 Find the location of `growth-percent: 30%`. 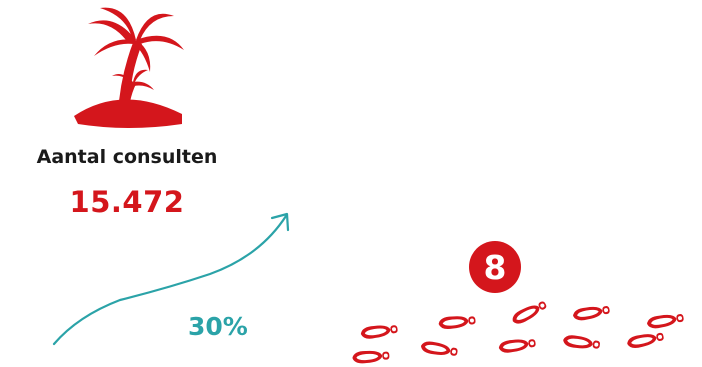

growth-percent: 30% is located at coordinates (218, 326).